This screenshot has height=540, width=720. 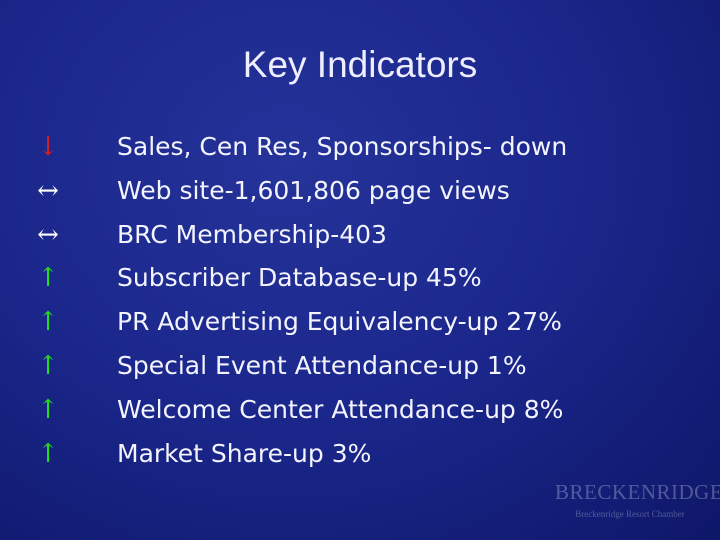 What do you see at coordinates (48, 147) in the screenshot?
I see `trend-arrow: ↓` at bounding box center [48, 147].